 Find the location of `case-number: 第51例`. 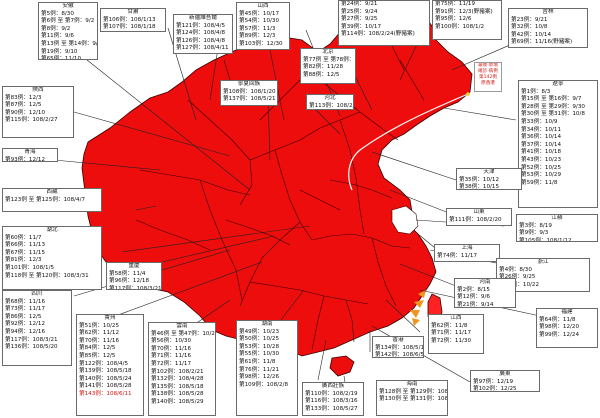

case-number: 第51例 is located at coordinates (88, 325).